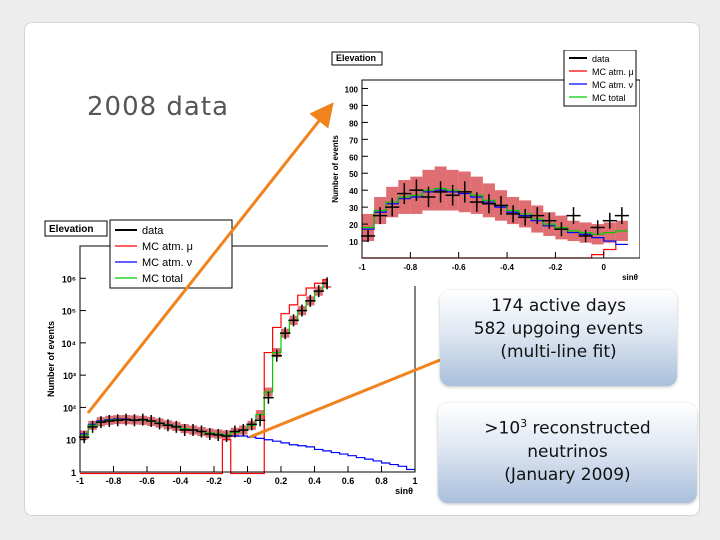 This screenshot has height=540, width=720. I want to click on y-tick-label: 90, so click(353, 106).